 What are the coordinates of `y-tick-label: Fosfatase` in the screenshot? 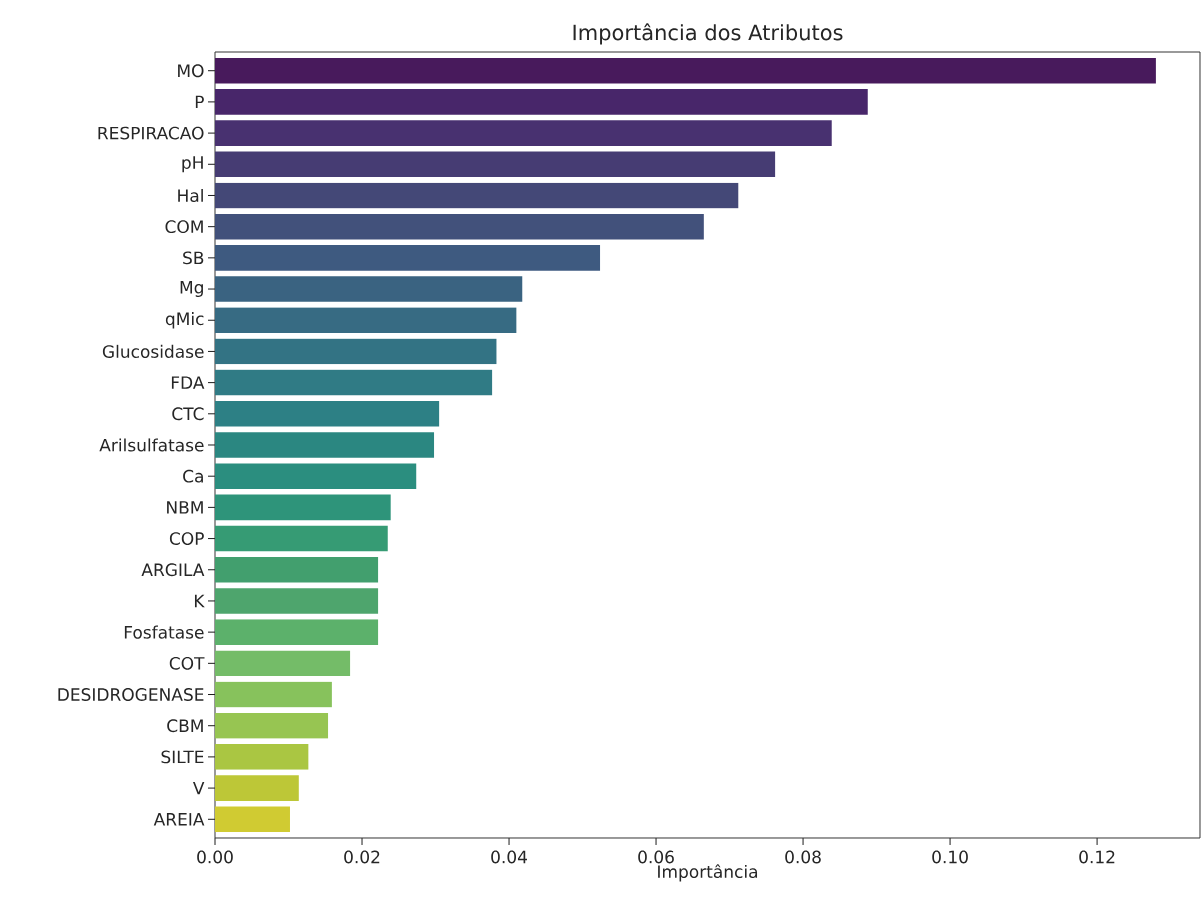 It's located at (164, 632).